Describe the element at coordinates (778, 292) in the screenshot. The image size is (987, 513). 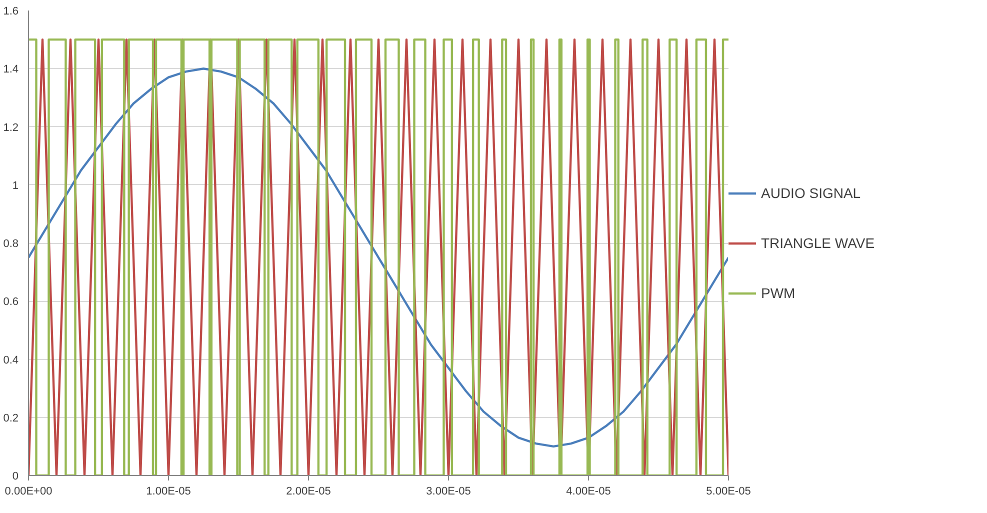
I see `legend-label: PWM` at that location.